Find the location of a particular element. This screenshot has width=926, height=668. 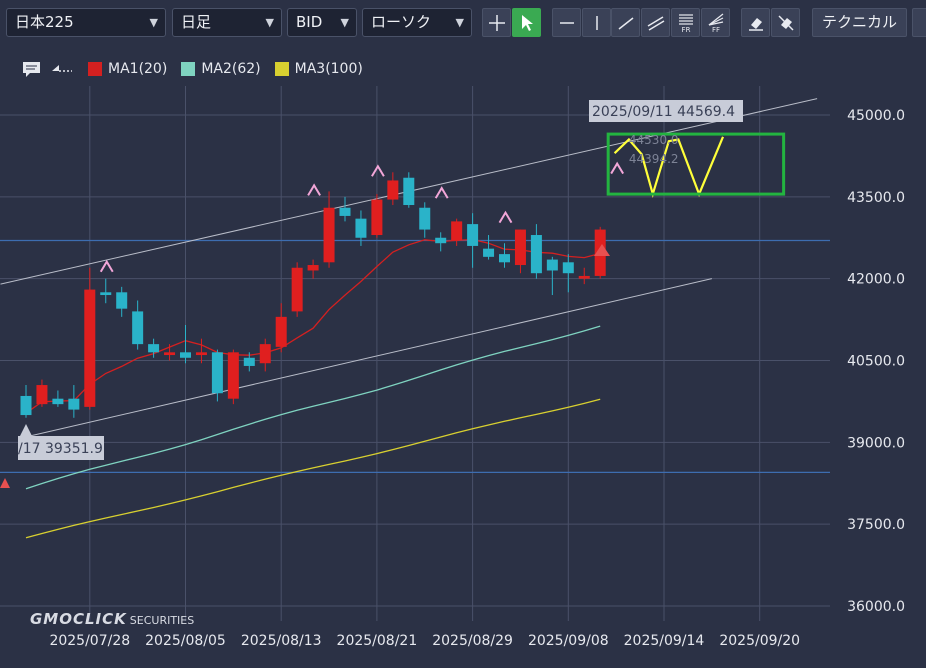

ff-label: FF is located at coordinates (715, 30).